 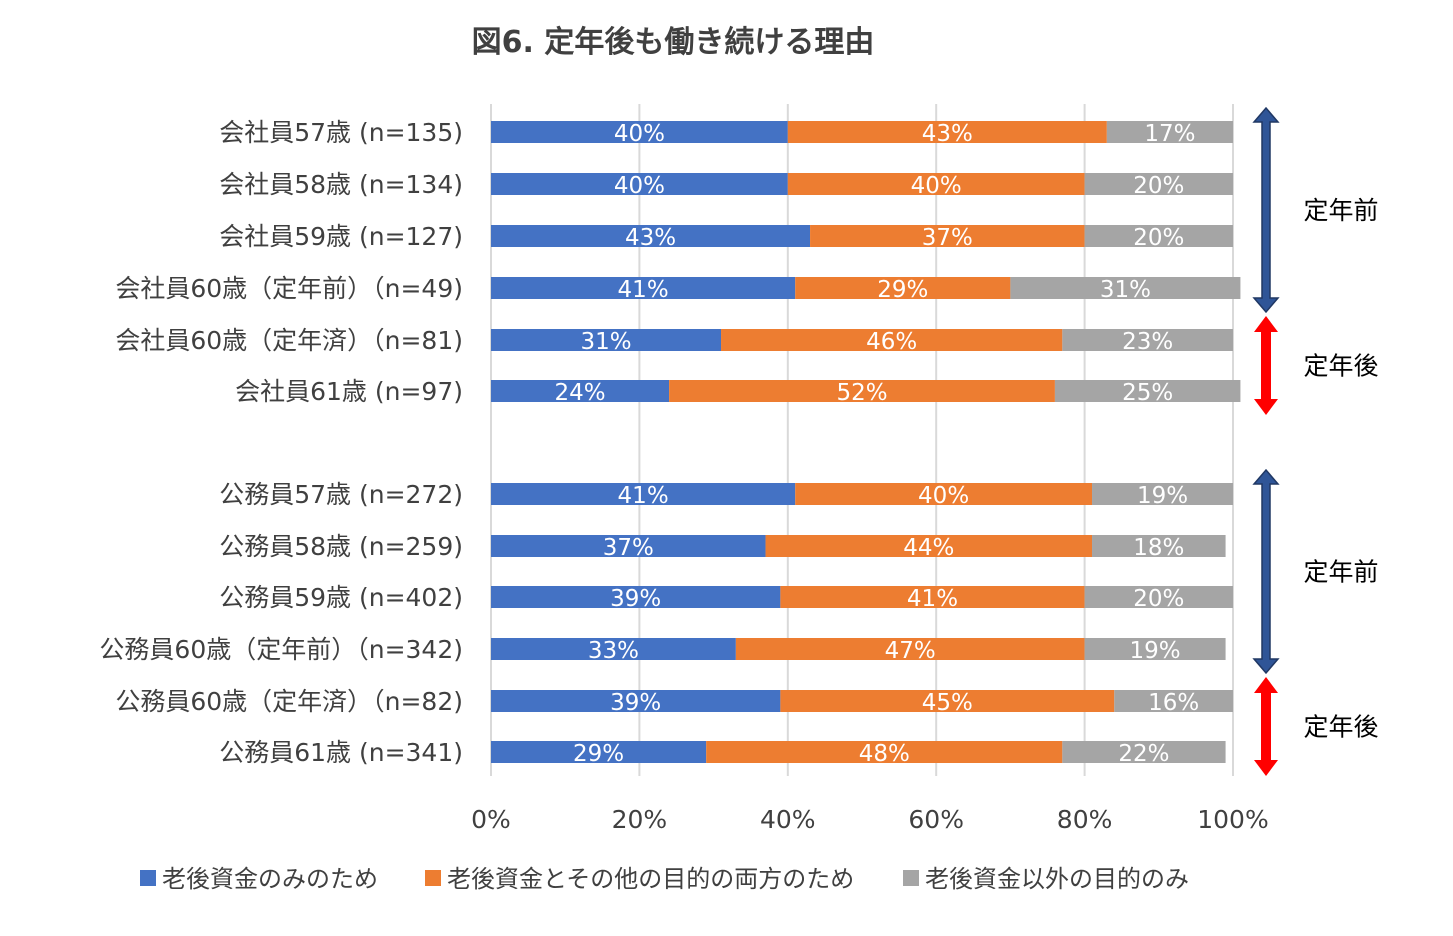 I want to click on x-tick-label: 80%, so click(x=1085, y=819).